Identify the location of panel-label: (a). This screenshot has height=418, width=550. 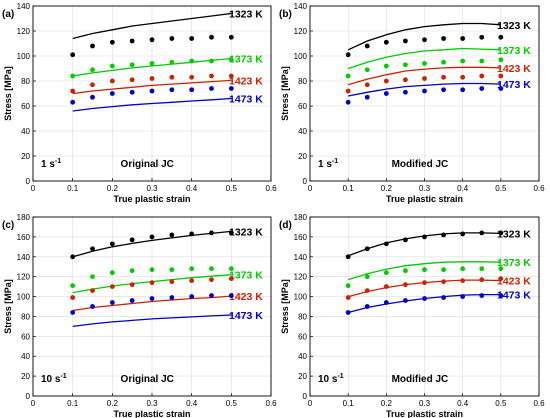
(8, 14).